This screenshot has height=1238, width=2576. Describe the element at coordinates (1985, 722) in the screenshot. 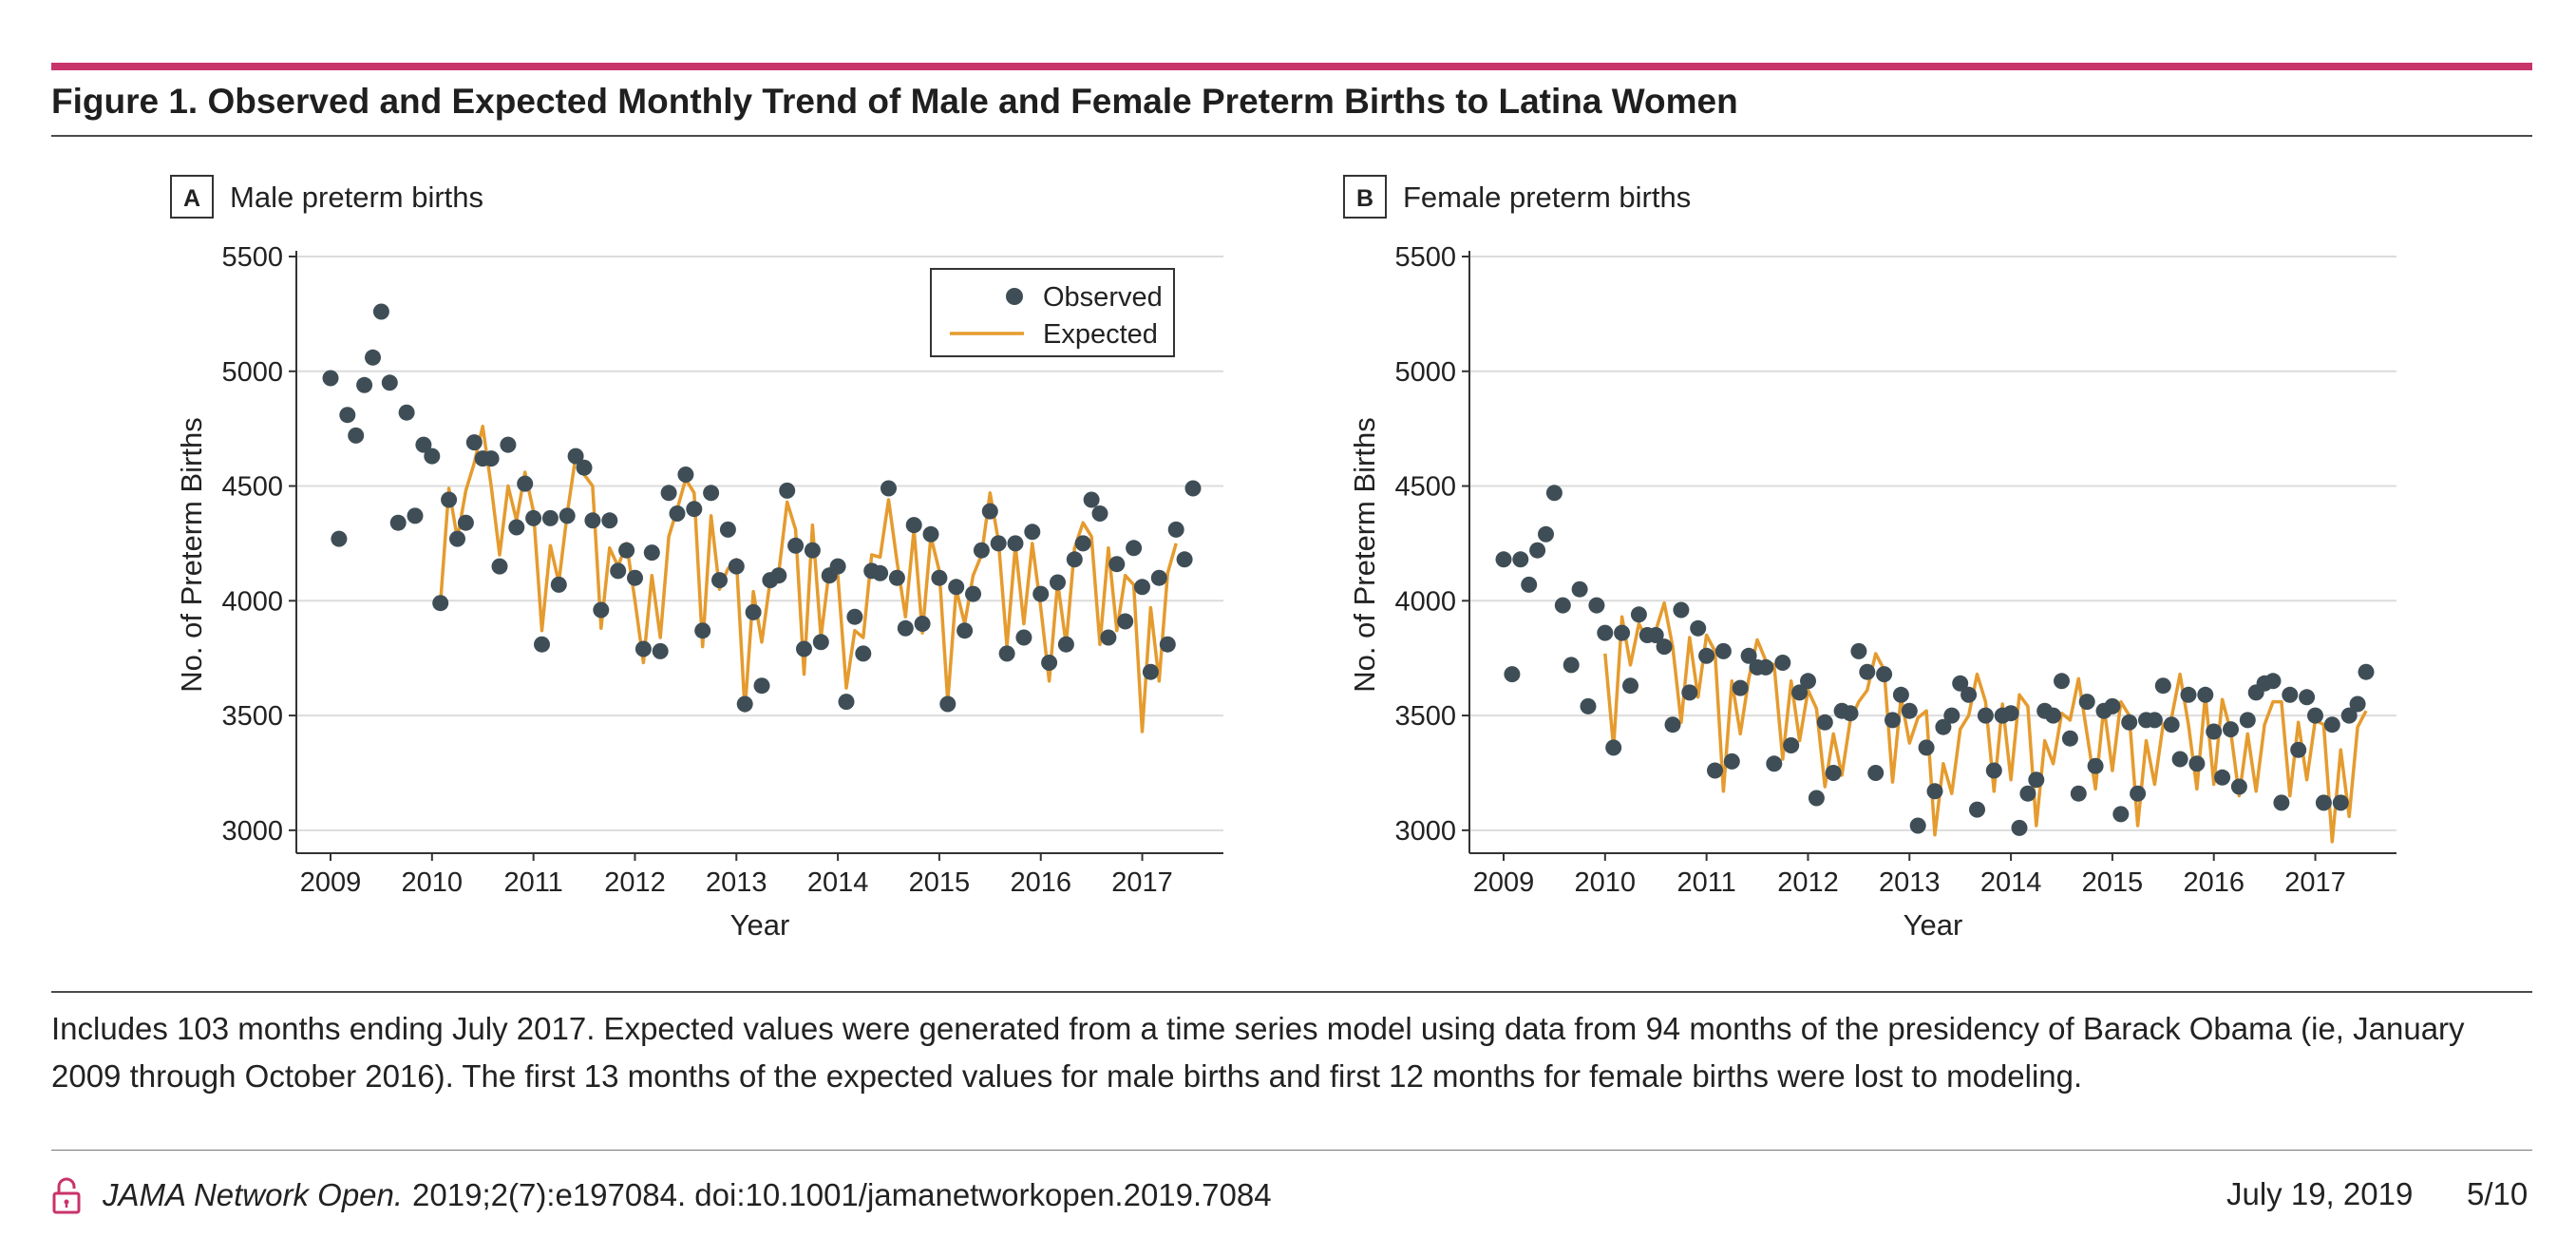

I see `expected-series-line` at that location.